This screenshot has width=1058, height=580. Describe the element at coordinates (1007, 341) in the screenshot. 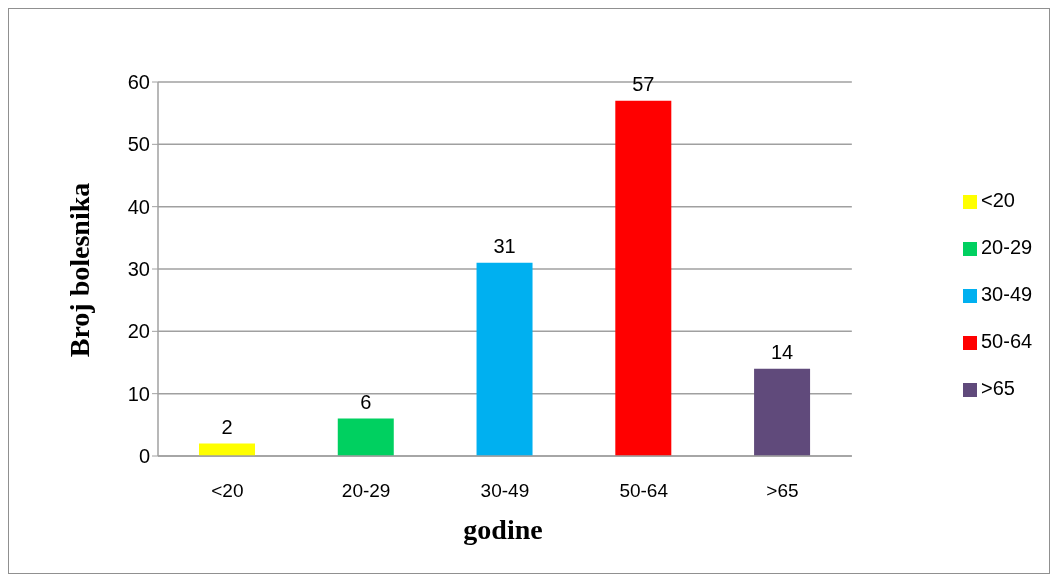

I see `legend-label: 50-64` at that location.